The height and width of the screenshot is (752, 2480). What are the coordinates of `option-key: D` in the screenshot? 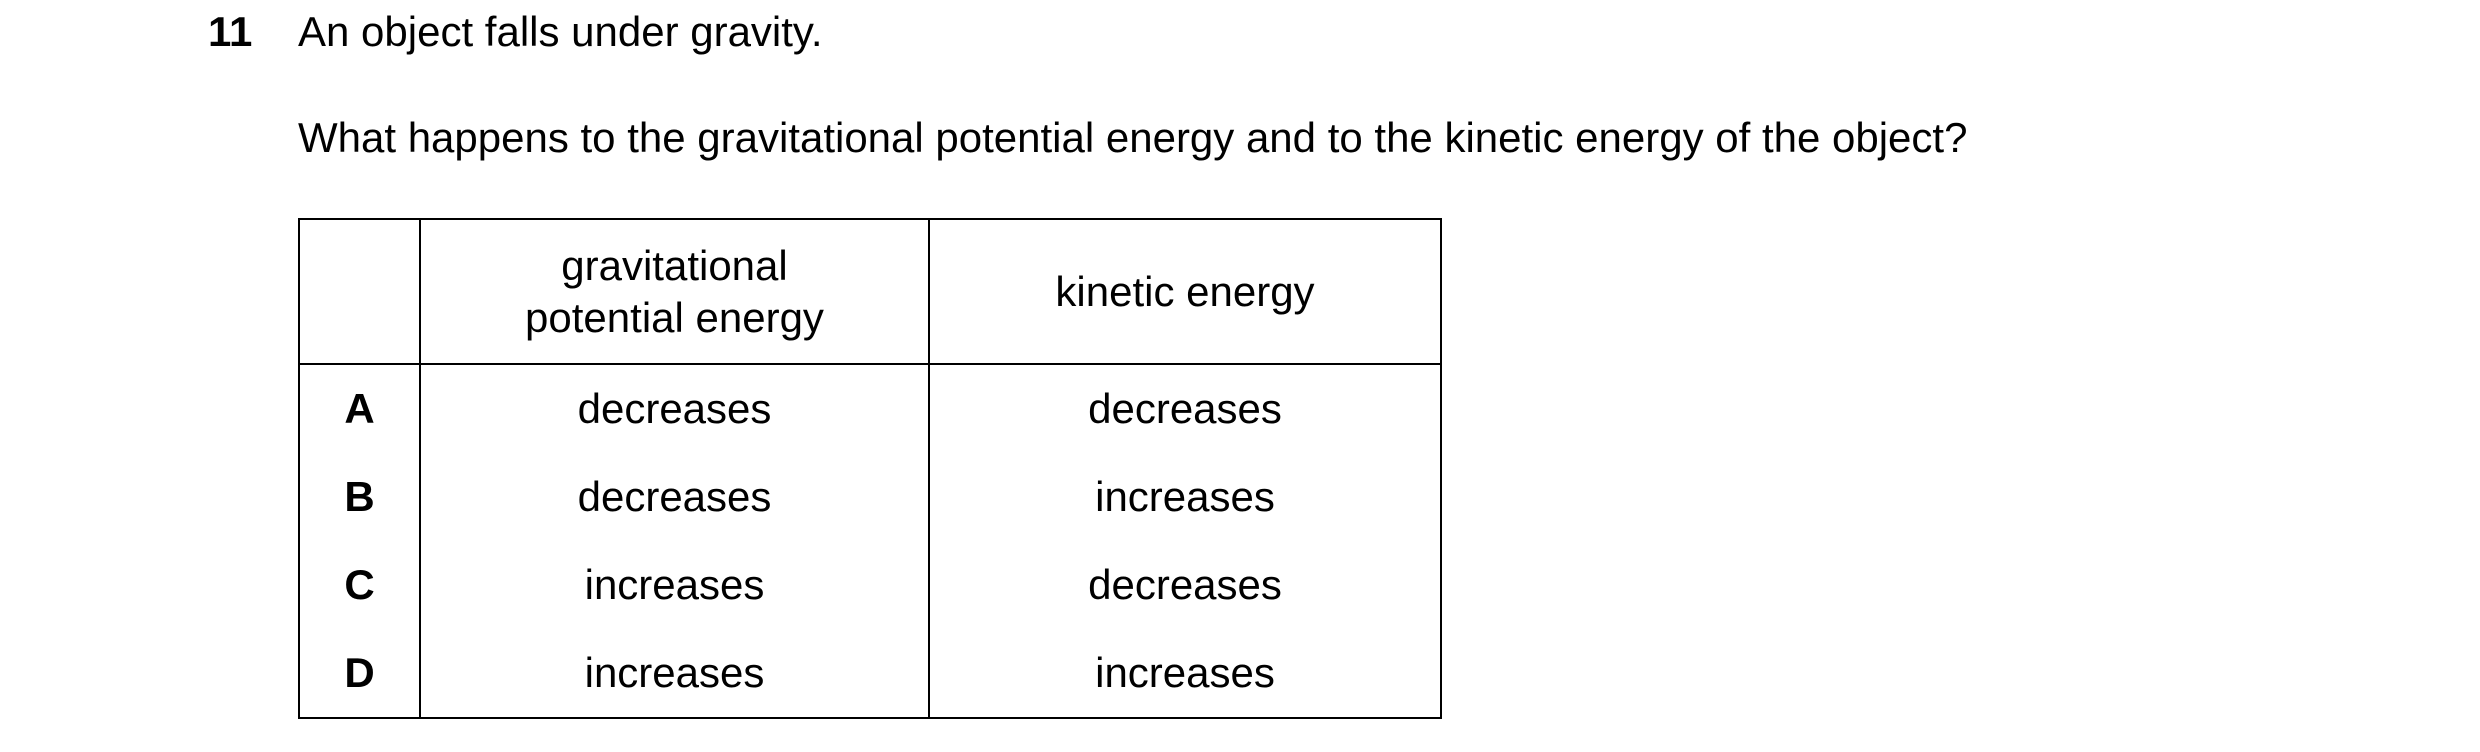 It's located at (359, 674).